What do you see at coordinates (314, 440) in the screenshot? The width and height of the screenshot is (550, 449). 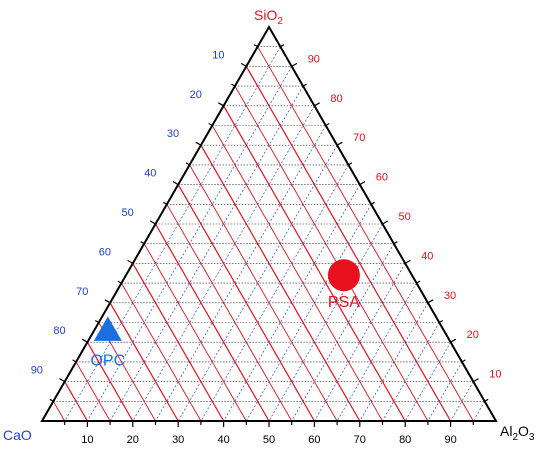 I see `tick-label-bottom: 60` at bounding box center [314, 440].